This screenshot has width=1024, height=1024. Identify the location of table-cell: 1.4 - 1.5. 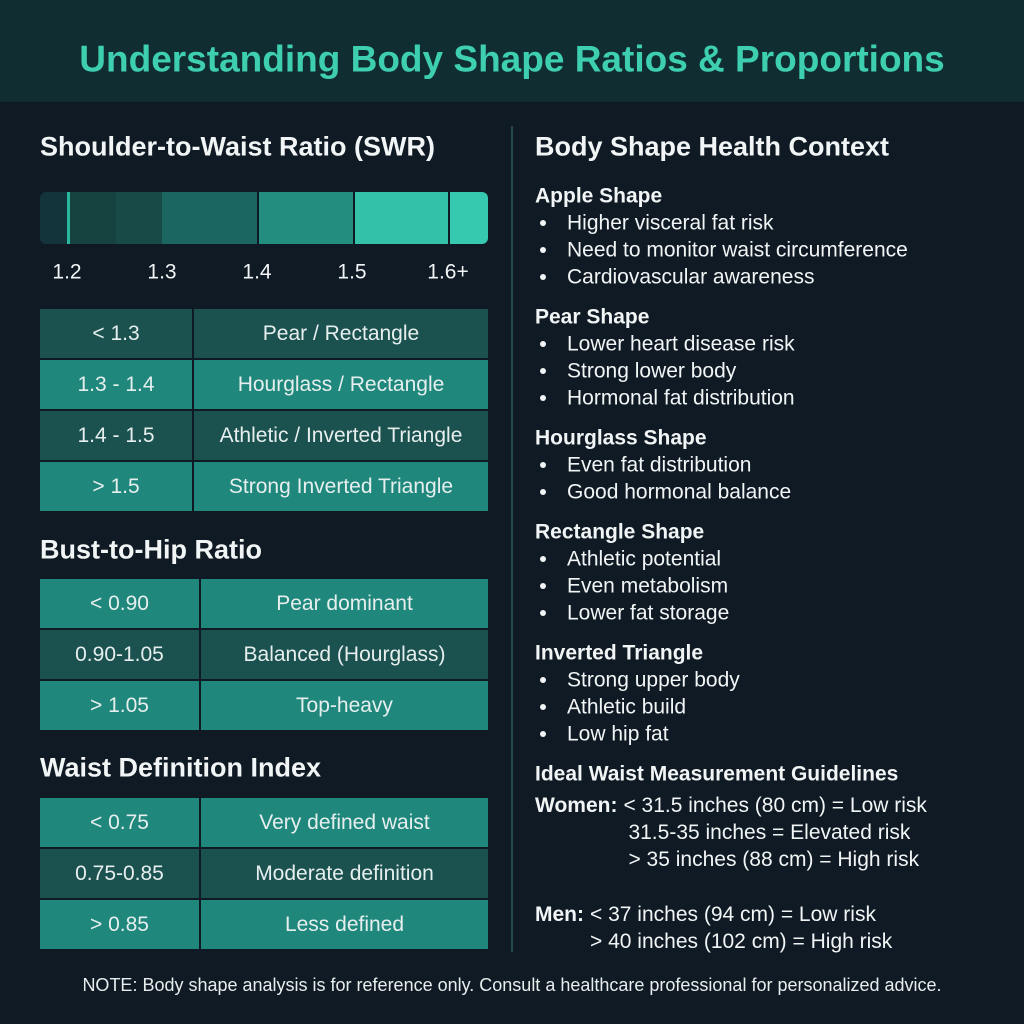
(116, 435).